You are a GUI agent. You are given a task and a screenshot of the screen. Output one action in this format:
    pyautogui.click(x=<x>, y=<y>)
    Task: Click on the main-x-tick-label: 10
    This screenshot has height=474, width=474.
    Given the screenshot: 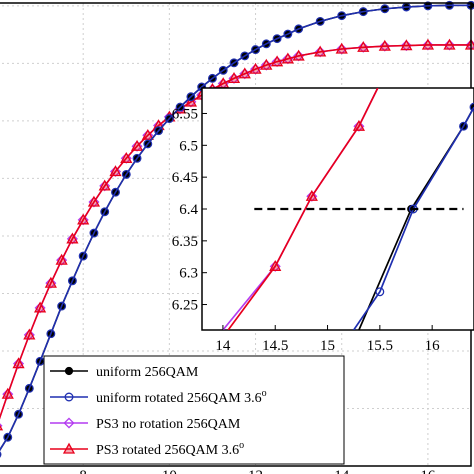 What is the action you would take?
    pyautogui.click(x=169, y=471)
    